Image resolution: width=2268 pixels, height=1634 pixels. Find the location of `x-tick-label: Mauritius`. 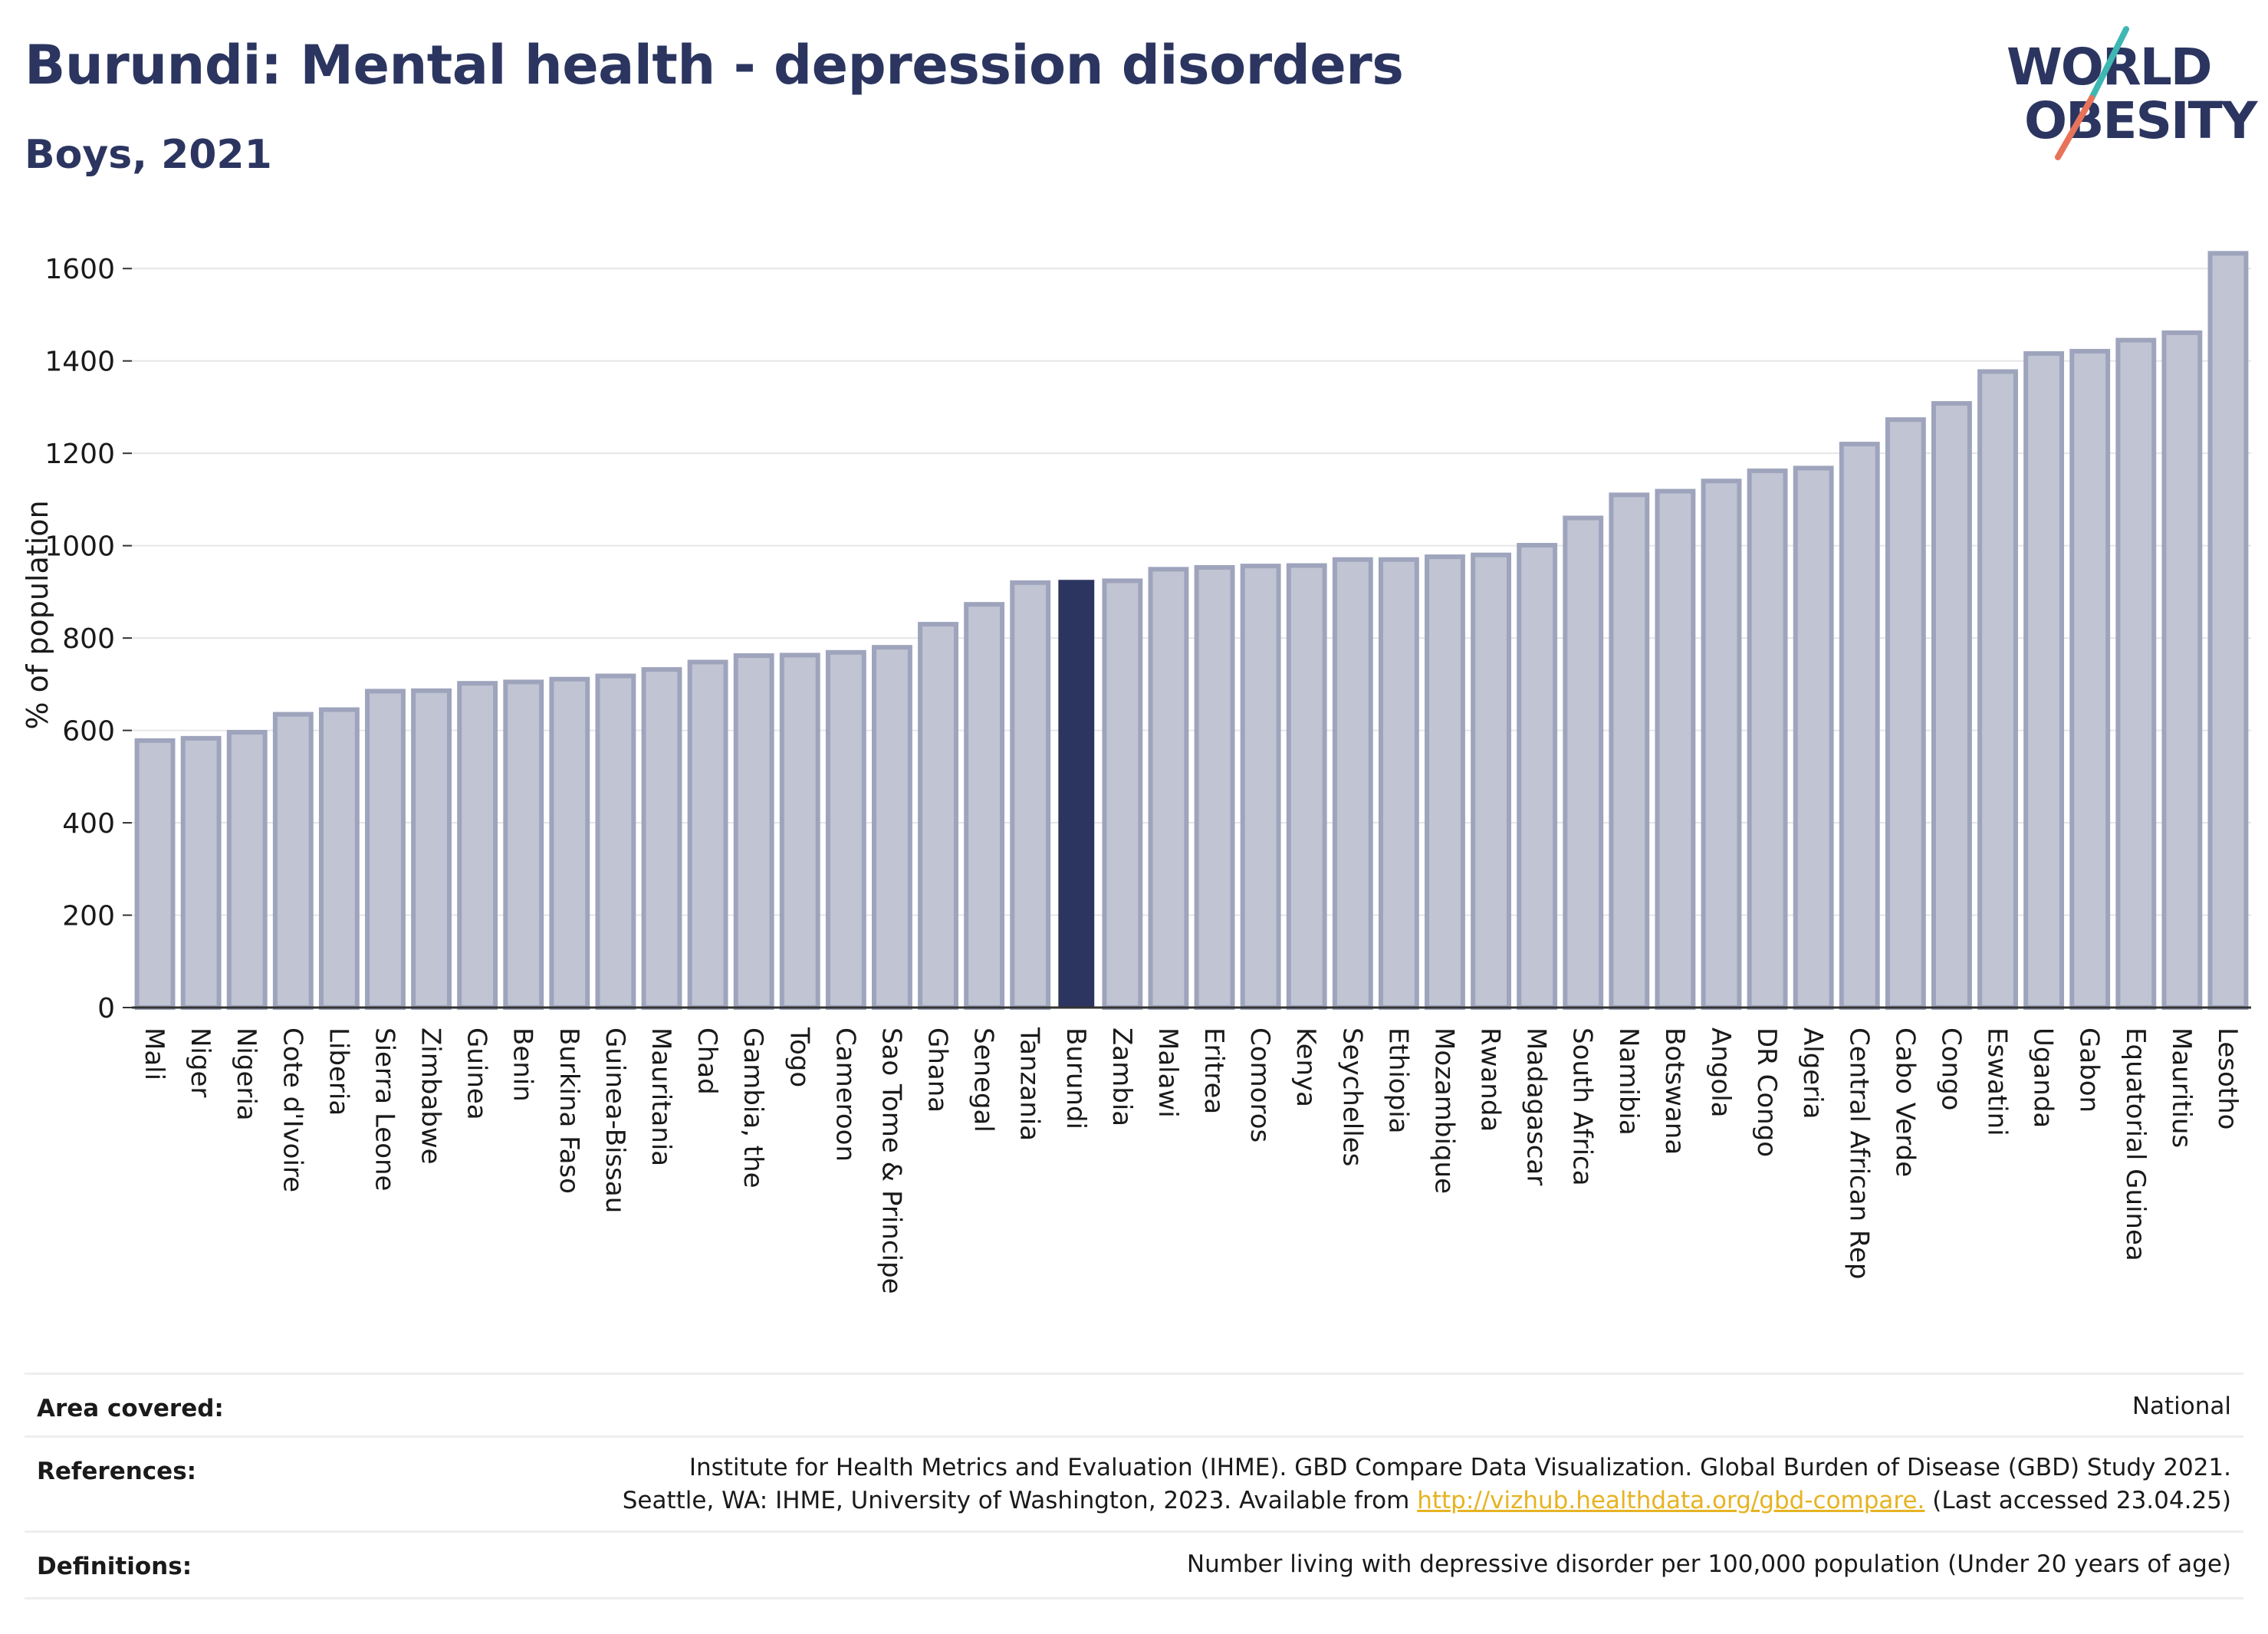

x-tick-label: Mauritius is located at coordinates (2181, 1088).